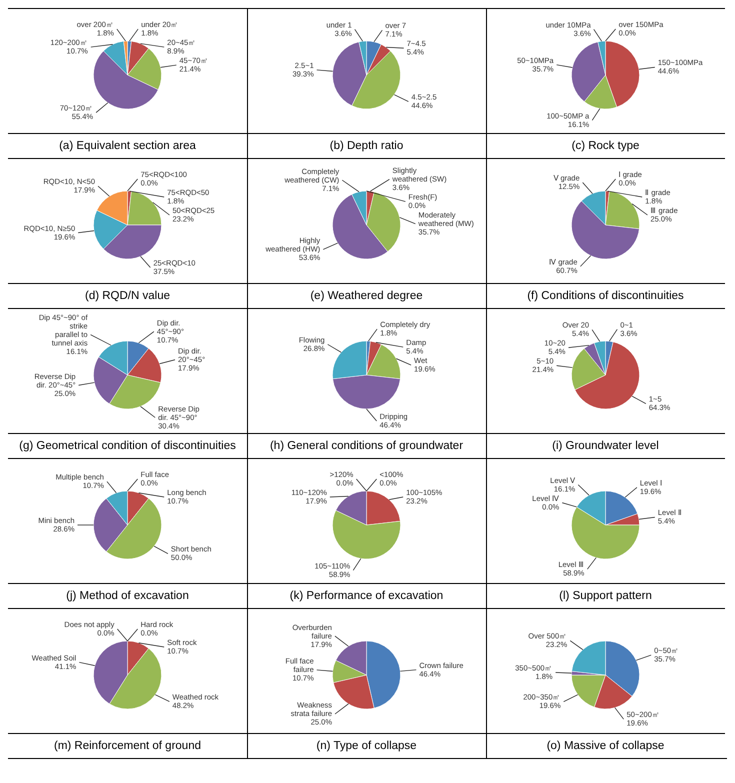  I want to click on text: (e) Weathered degree, so click(366, 295).